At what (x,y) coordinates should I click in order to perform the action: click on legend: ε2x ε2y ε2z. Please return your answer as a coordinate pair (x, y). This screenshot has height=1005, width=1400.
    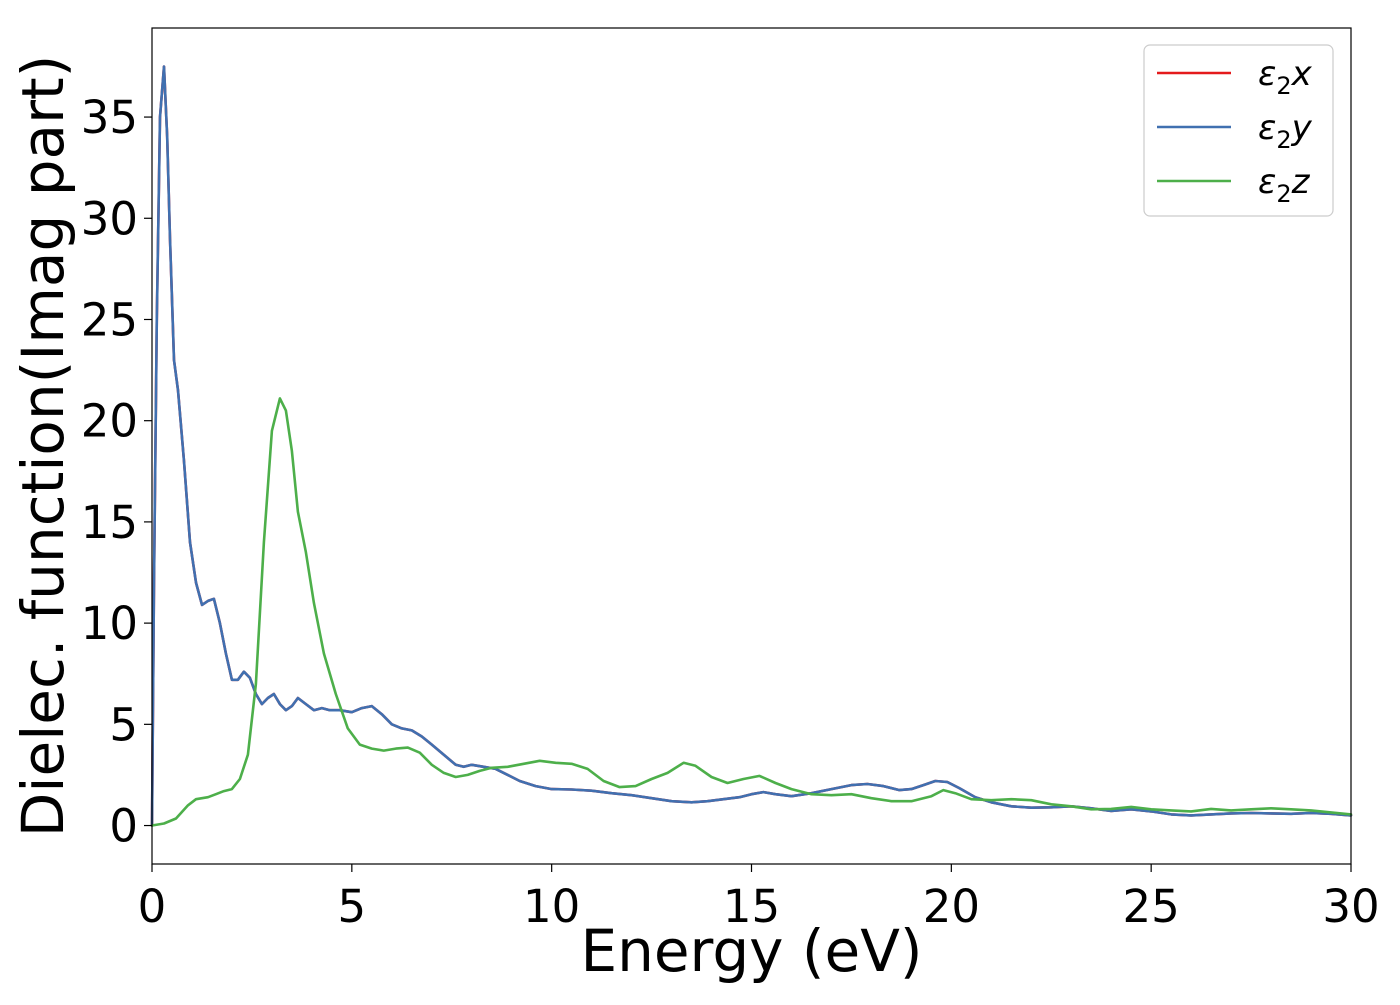
    Looking at the image, I should click on (1238, 130).